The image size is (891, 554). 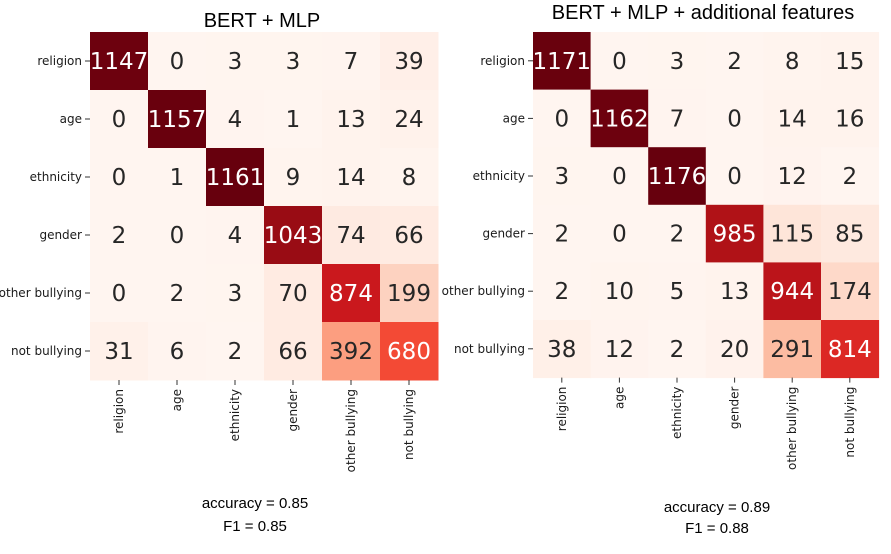 What do you see at coordinates (235, 178) in the screenshot?
I see `cell-value-label: 1161` at bounding box center [235, 178].